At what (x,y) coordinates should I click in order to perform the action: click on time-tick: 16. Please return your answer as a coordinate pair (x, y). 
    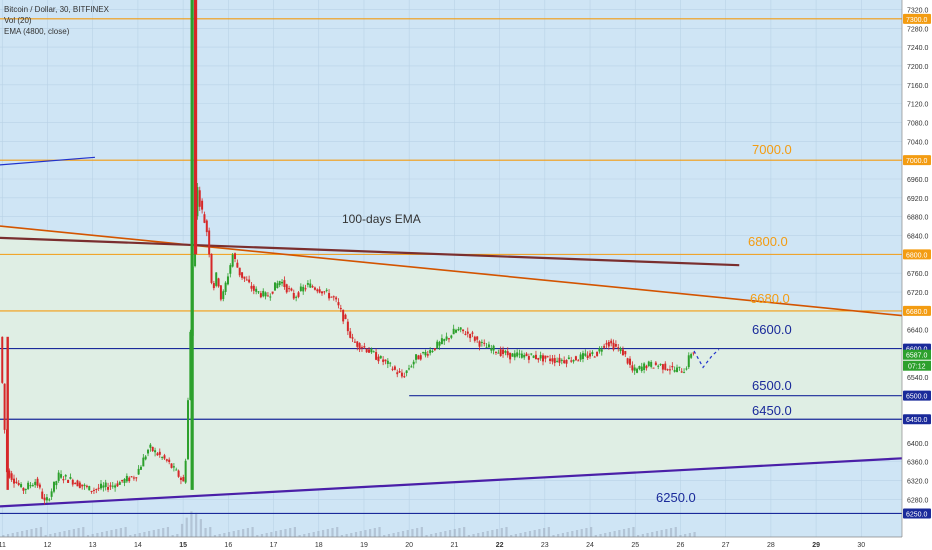
    Looking at the image, I should click on (228, 545).